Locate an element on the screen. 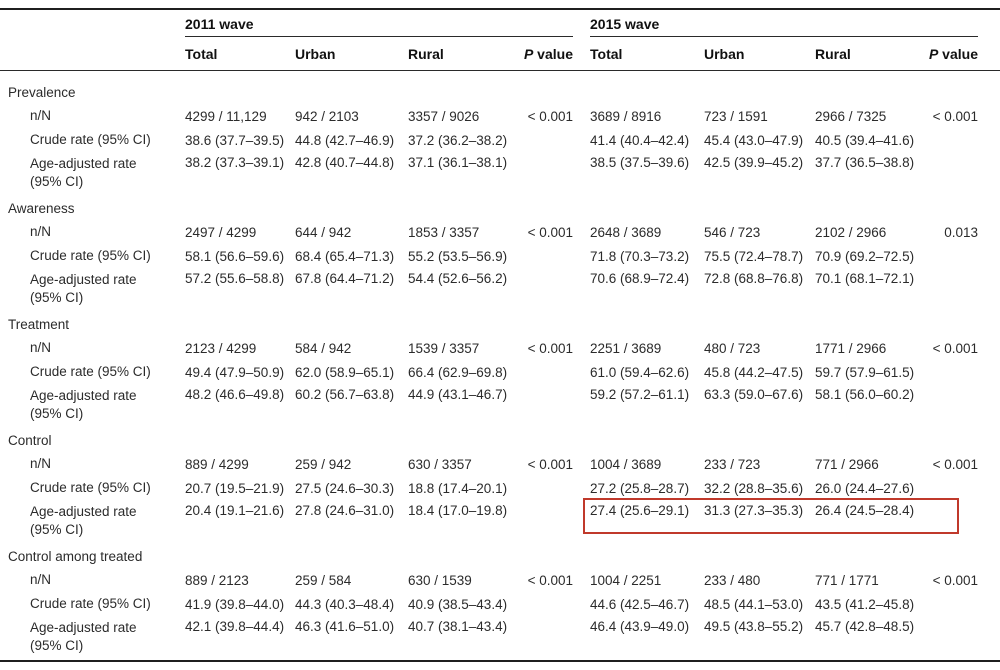  section-title: Control among treated is located at coordinates (75, 556).